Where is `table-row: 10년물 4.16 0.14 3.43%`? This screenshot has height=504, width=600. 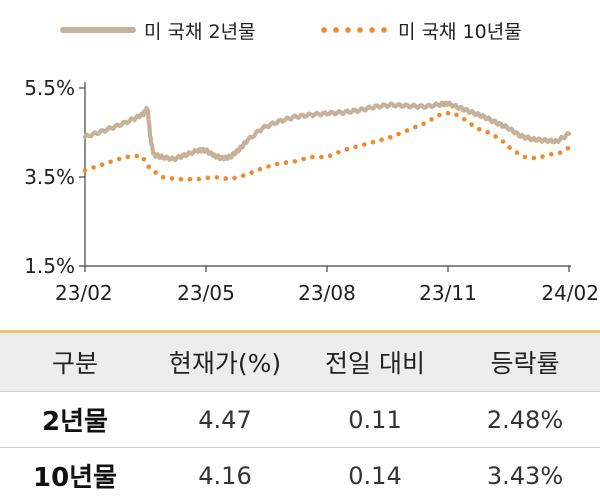
table-row: 10년물 4.16 0.14 3.43% is located at coordinates (300, 475).